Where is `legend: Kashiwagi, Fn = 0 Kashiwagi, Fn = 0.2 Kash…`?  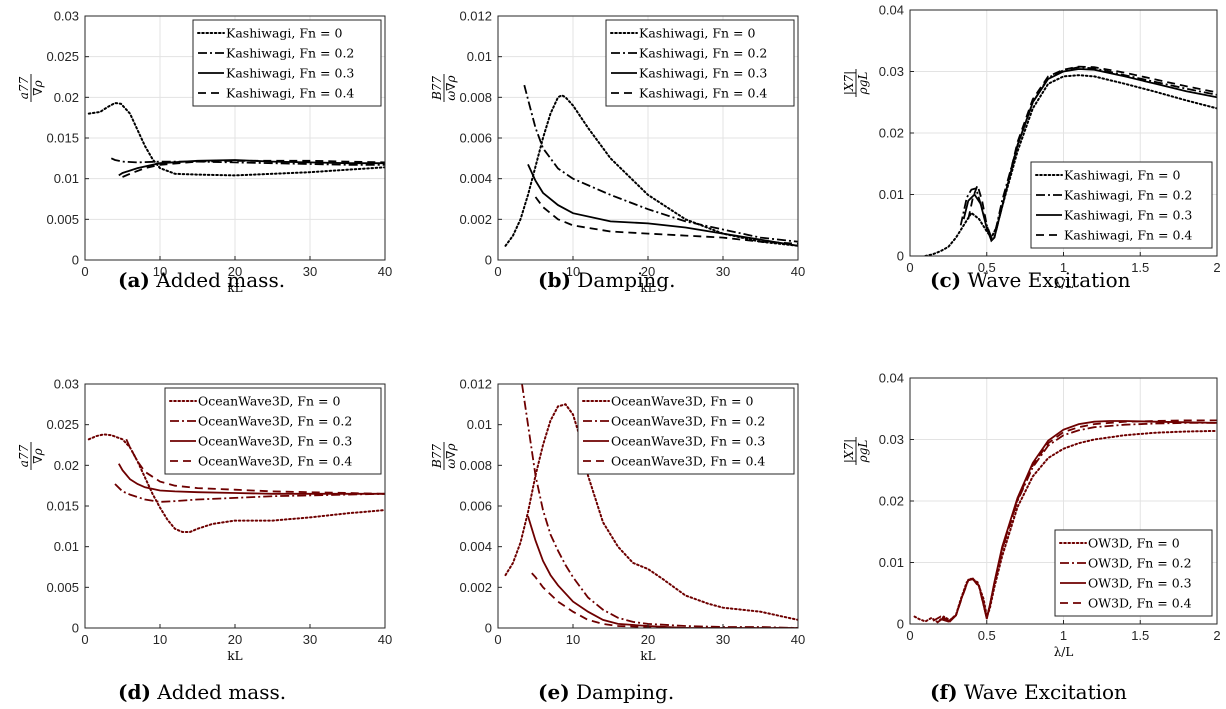
legend: Kashiwagi, Fn = 0 Kashiwagi, Fn = 0.2 Kash… is located at coordinates (700, 63).